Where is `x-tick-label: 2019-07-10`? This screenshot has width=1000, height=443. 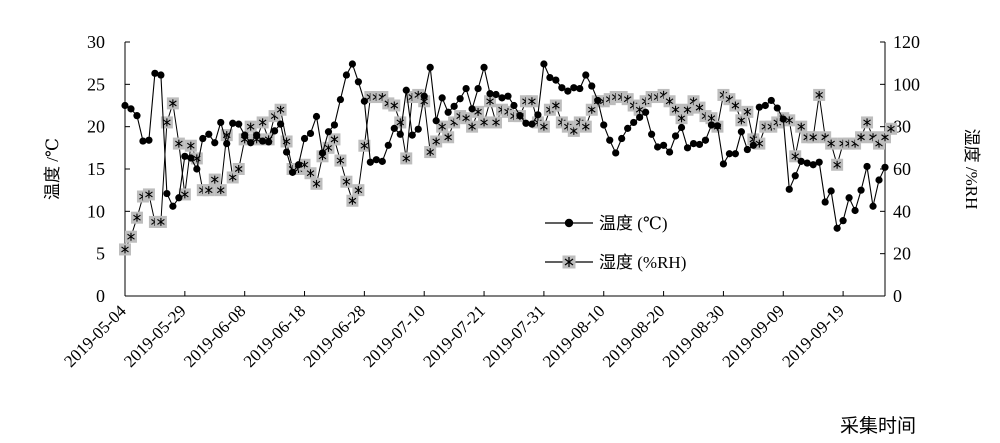
x-tick-label: 2019-07-10 is located at coordinates (395, 336).